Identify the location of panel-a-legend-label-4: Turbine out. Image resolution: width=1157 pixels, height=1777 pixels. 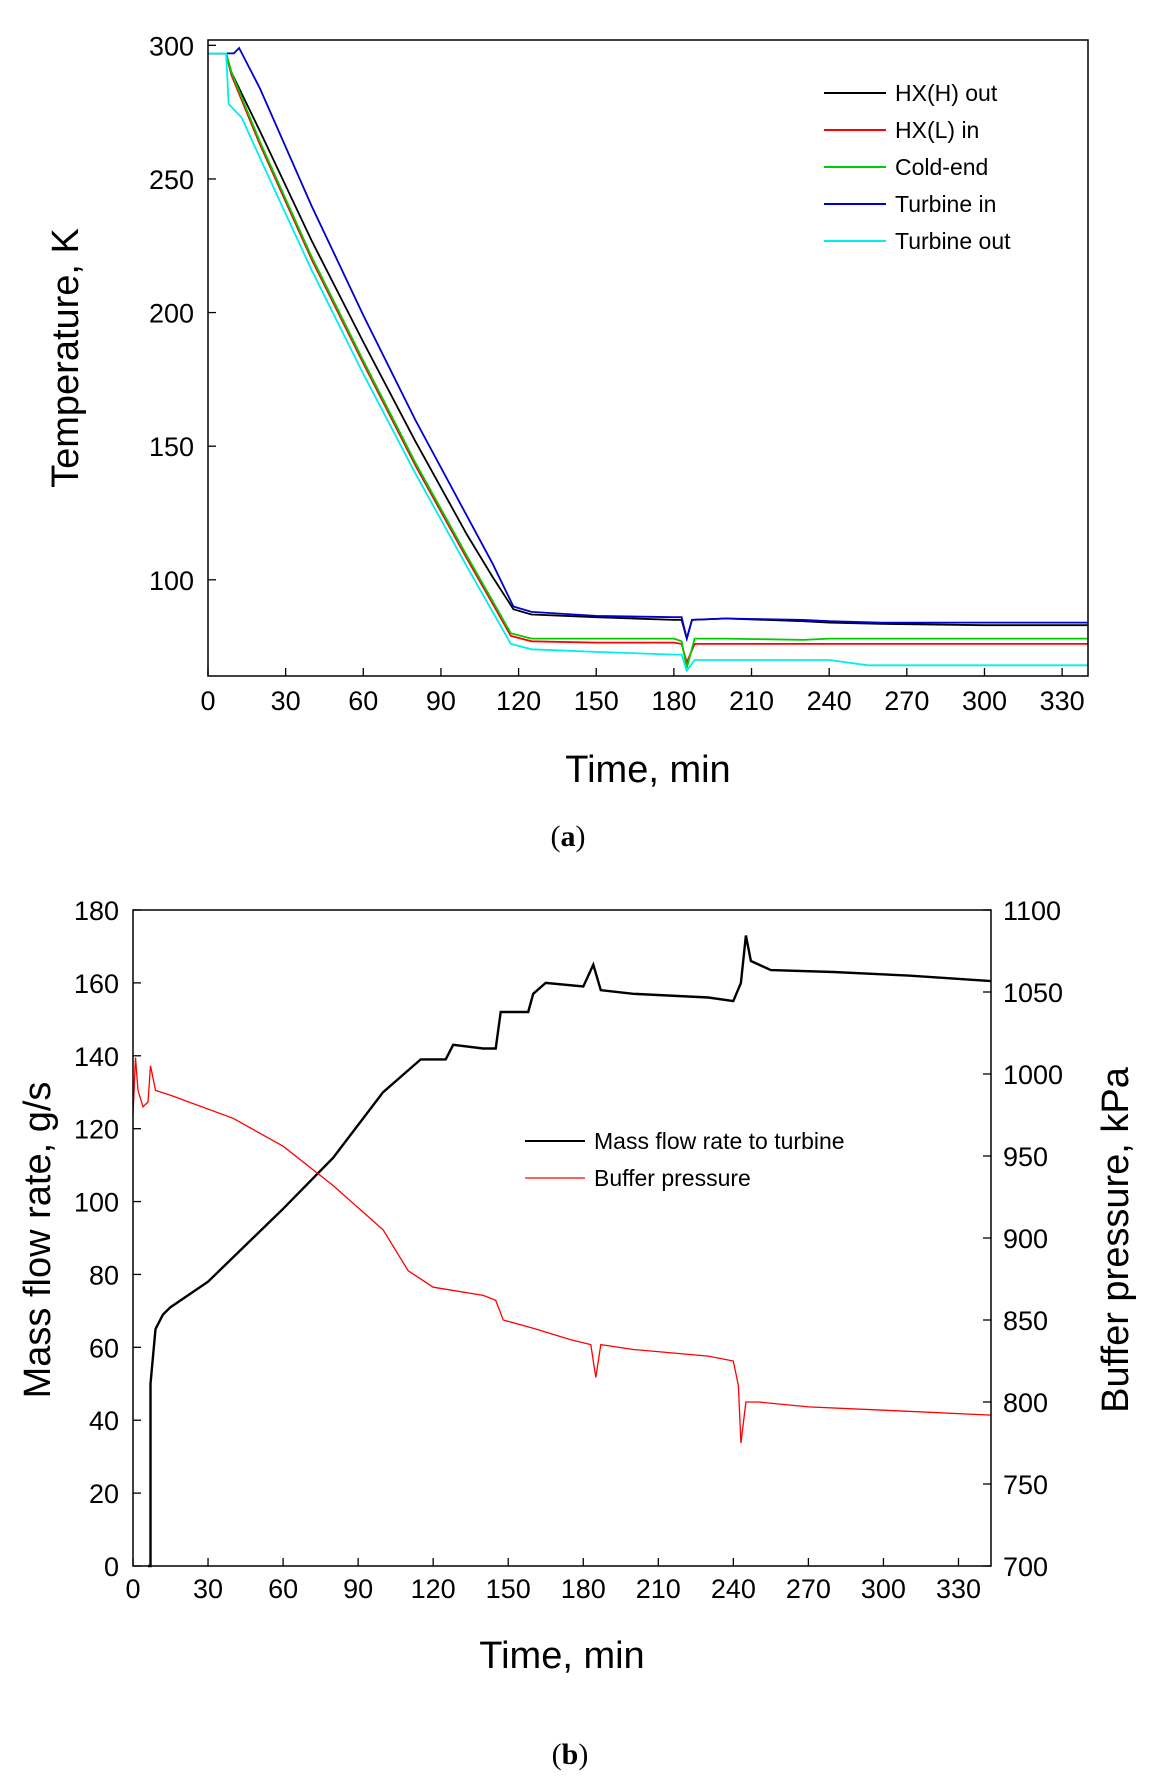
(953, 241).